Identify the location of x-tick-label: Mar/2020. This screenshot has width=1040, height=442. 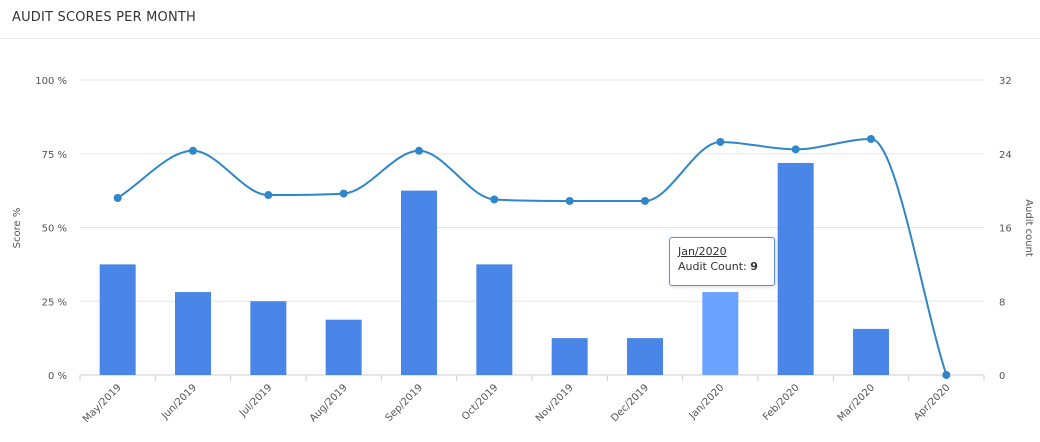
(856, 402).